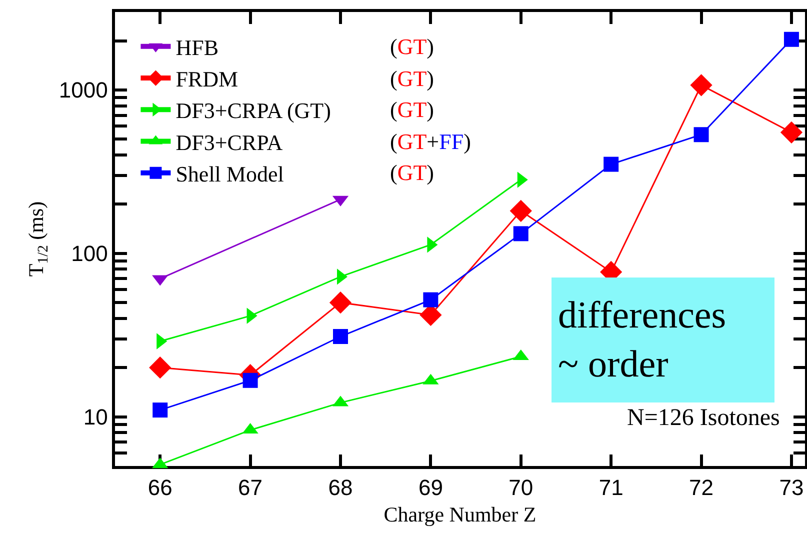  Describe the element at coordinates (521, 487) in the screenshot. I see `x-tick-label: 70` at that location.